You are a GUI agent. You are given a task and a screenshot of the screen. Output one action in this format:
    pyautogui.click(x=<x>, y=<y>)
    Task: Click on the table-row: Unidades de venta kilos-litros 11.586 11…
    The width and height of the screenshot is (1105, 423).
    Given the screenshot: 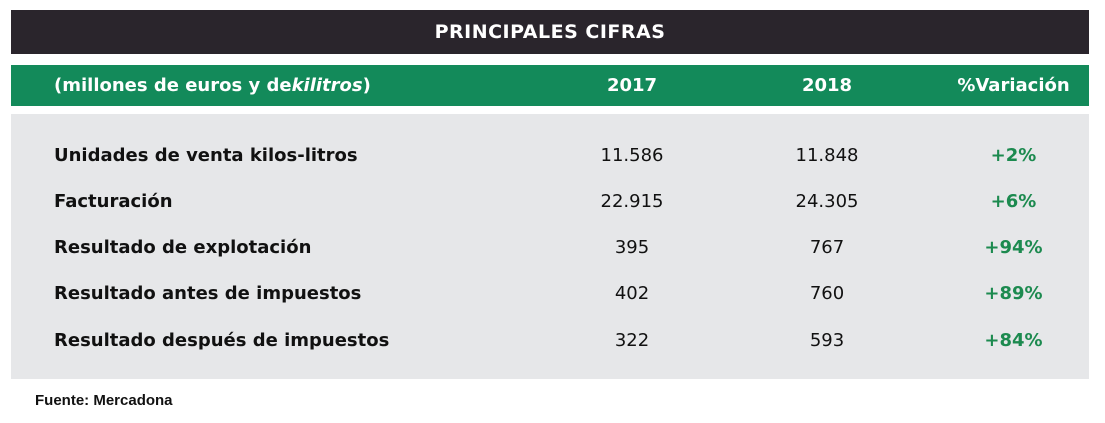 What is the action you would take?
    pyautogui.click(x=550, y=155)
    